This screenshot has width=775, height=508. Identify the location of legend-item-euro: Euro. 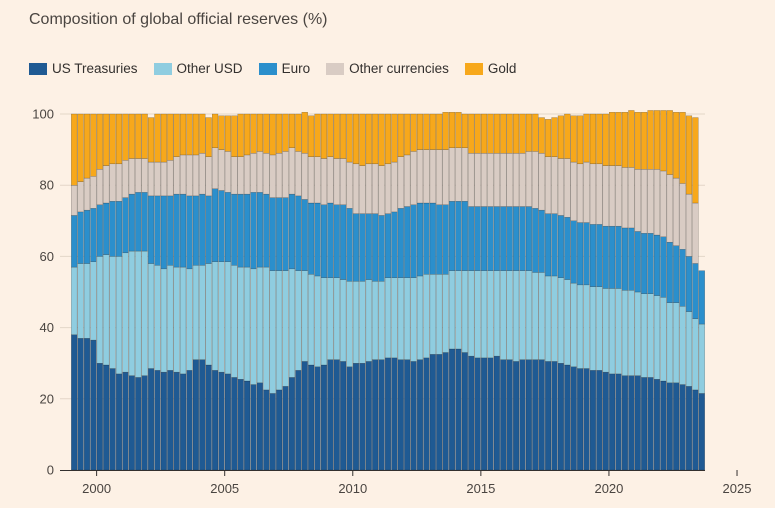
(284, 68).